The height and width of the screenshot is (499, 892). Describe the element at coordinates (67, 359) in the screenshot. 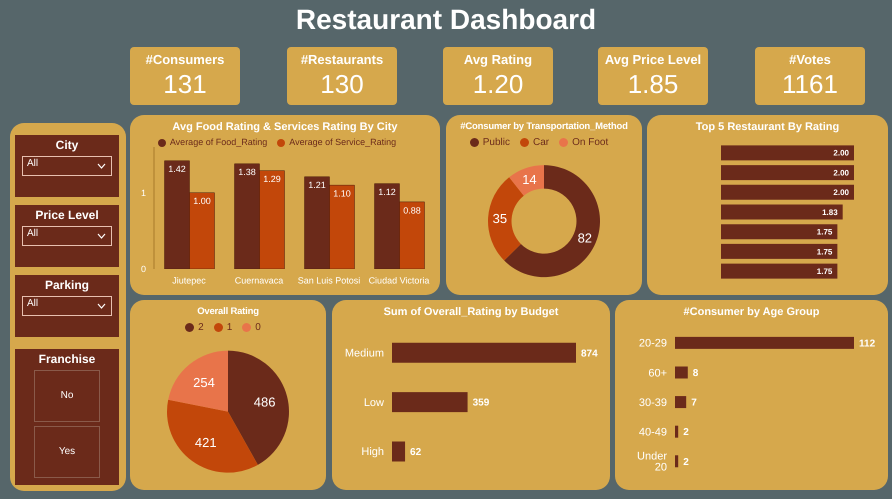

I see `category-label: Franchise` at that location.